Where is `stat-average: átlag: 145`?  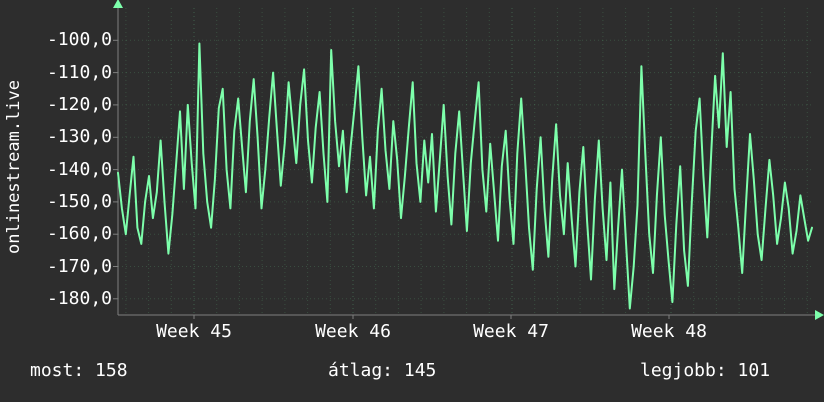
stat-average: átlag: 145 is located at coordinates (382, 370).